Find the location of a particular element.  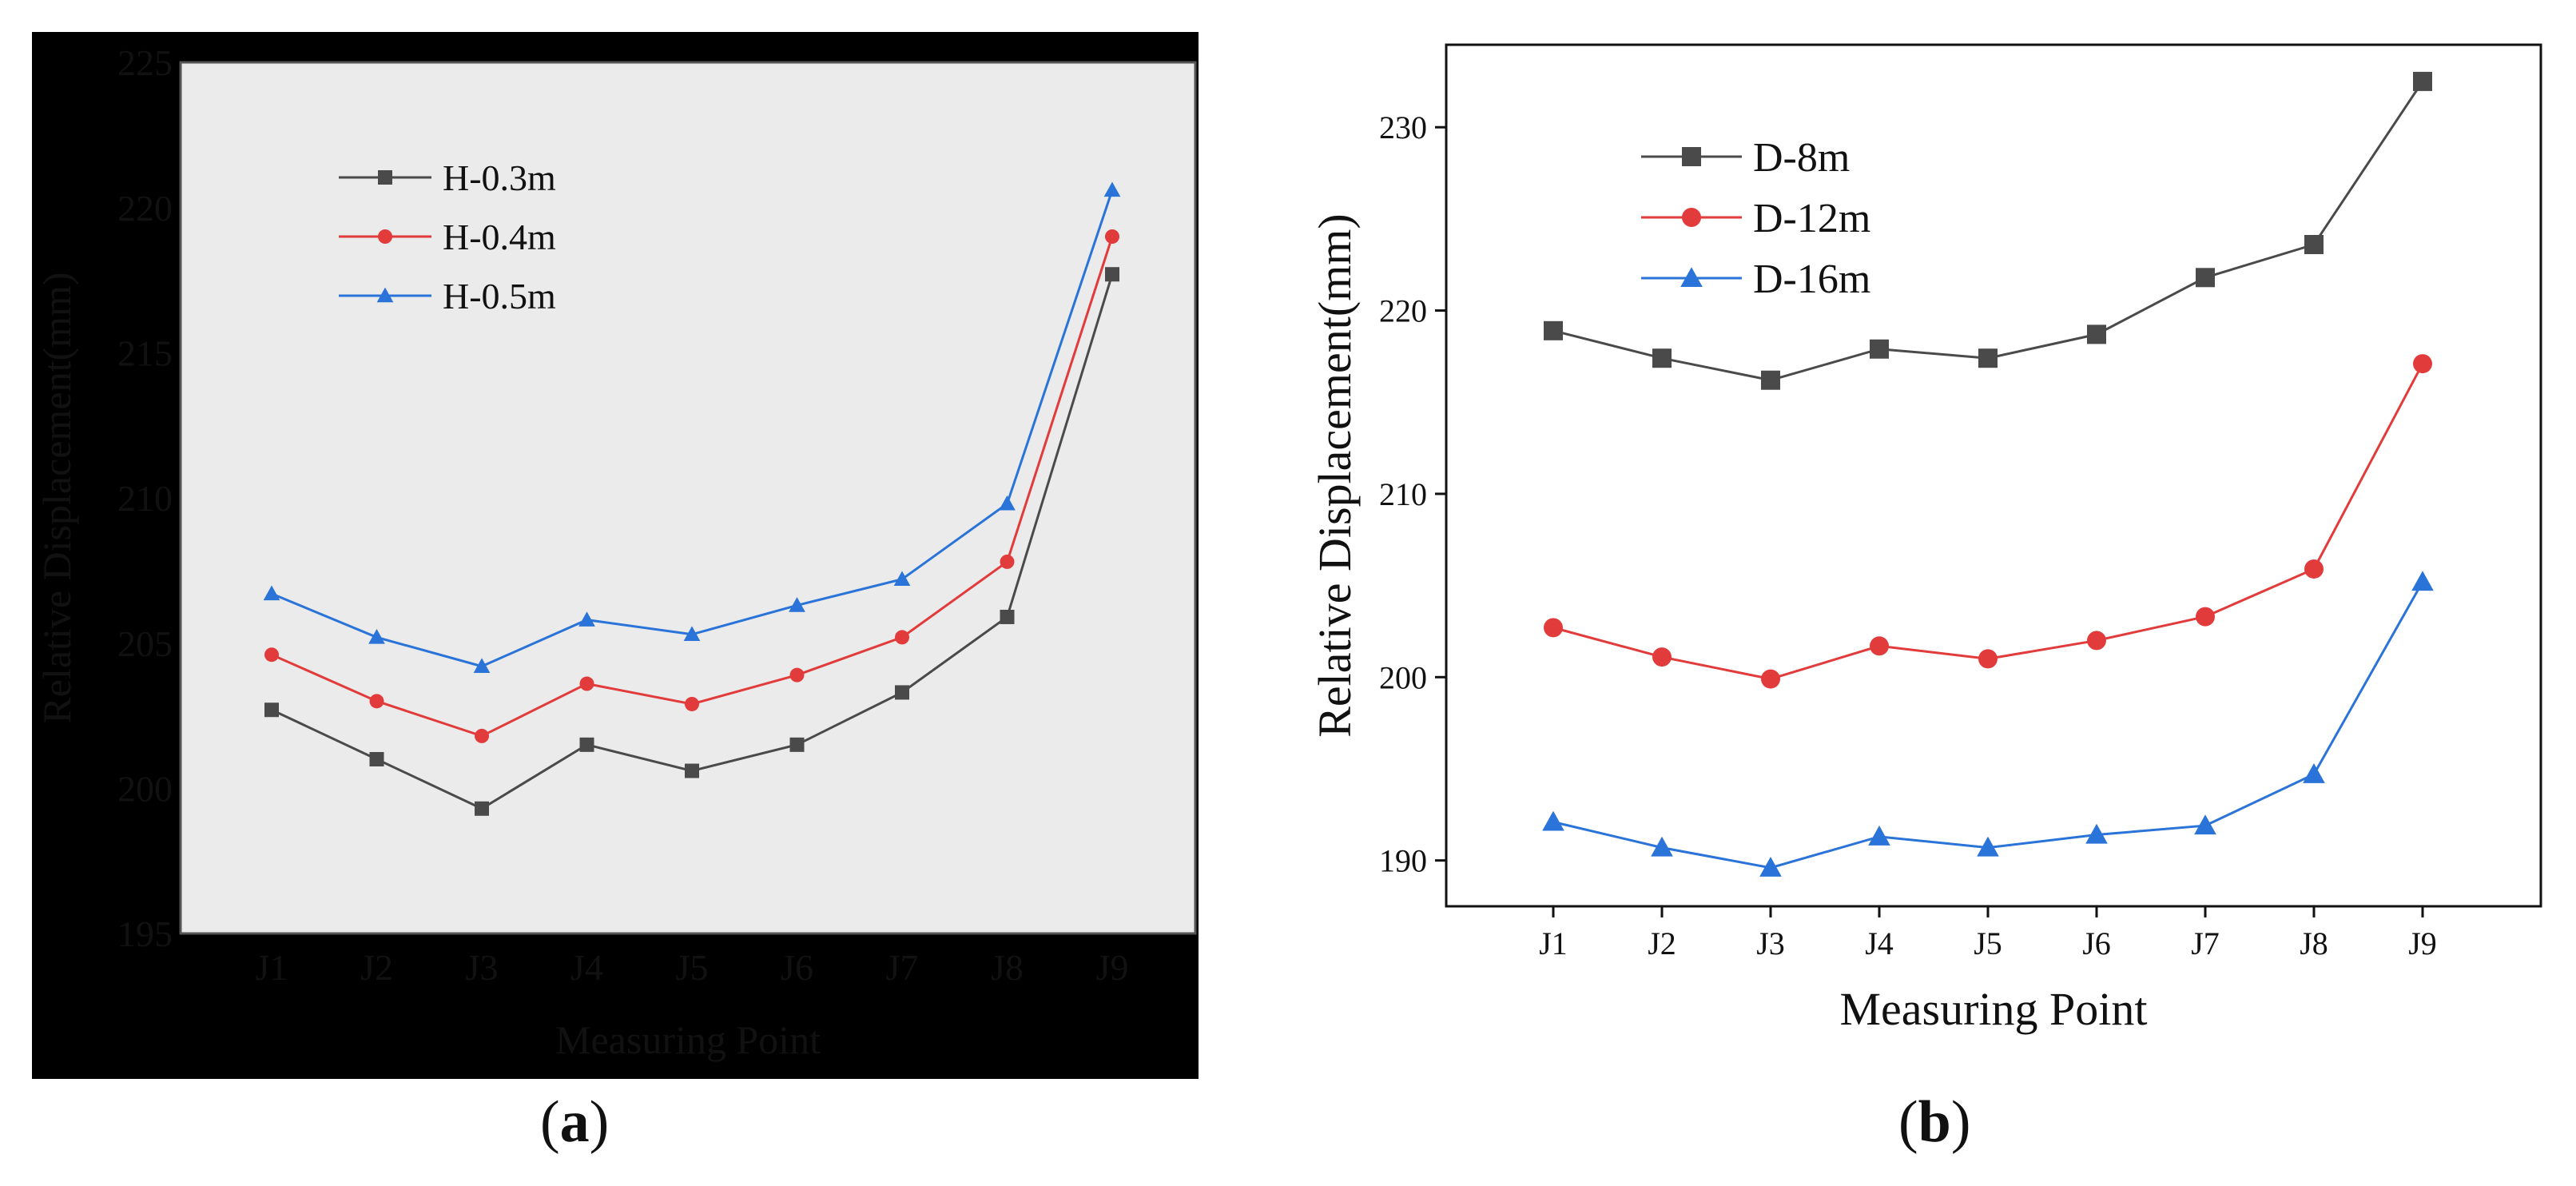

legend-entry: D-8m is located at coordinates (1745, 158).